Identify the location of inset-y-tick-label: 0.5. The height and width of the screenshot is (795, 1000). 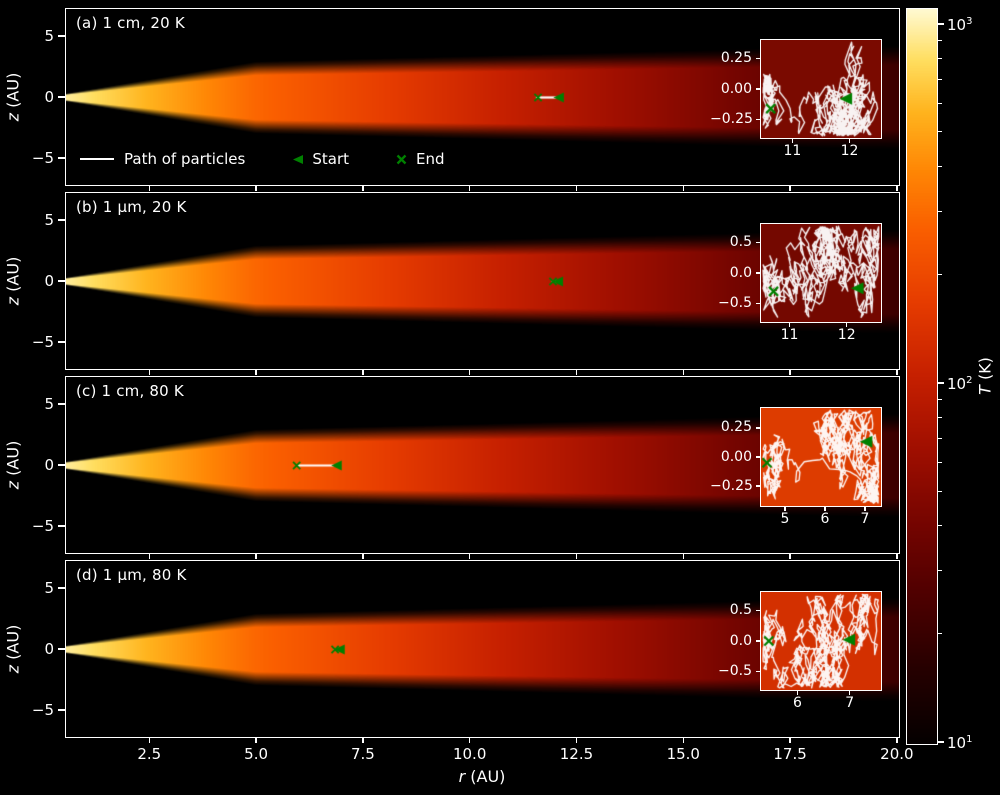
(740, 241).